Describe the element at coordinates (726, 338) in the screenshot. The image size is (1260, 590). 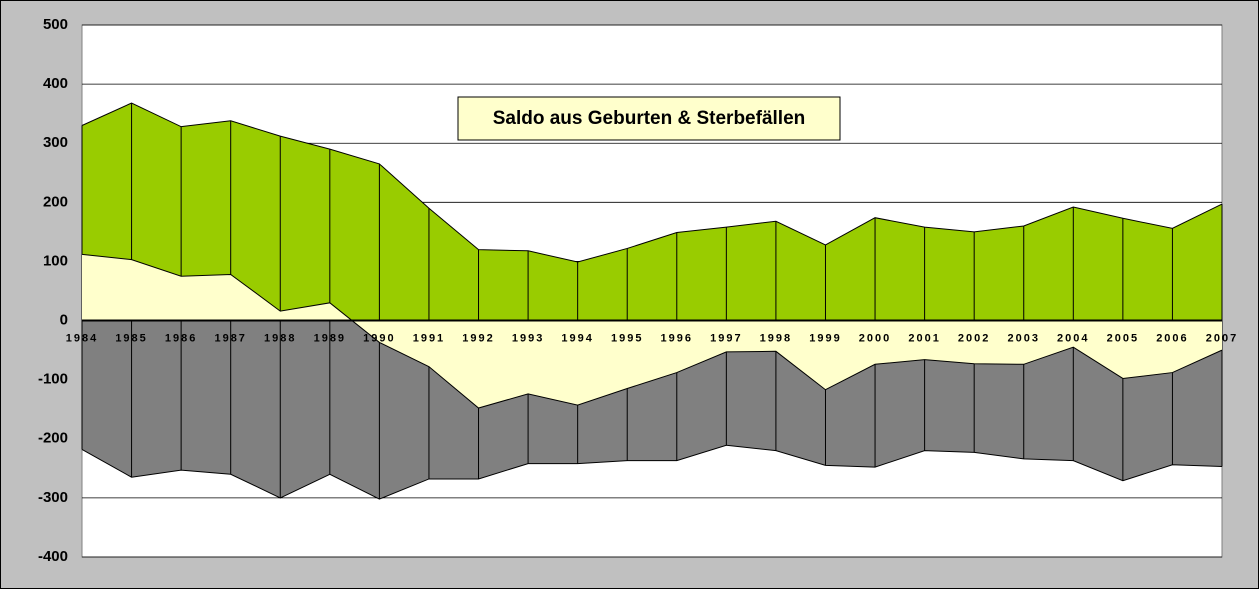
I see `x-tick-label: 1997` at that location.